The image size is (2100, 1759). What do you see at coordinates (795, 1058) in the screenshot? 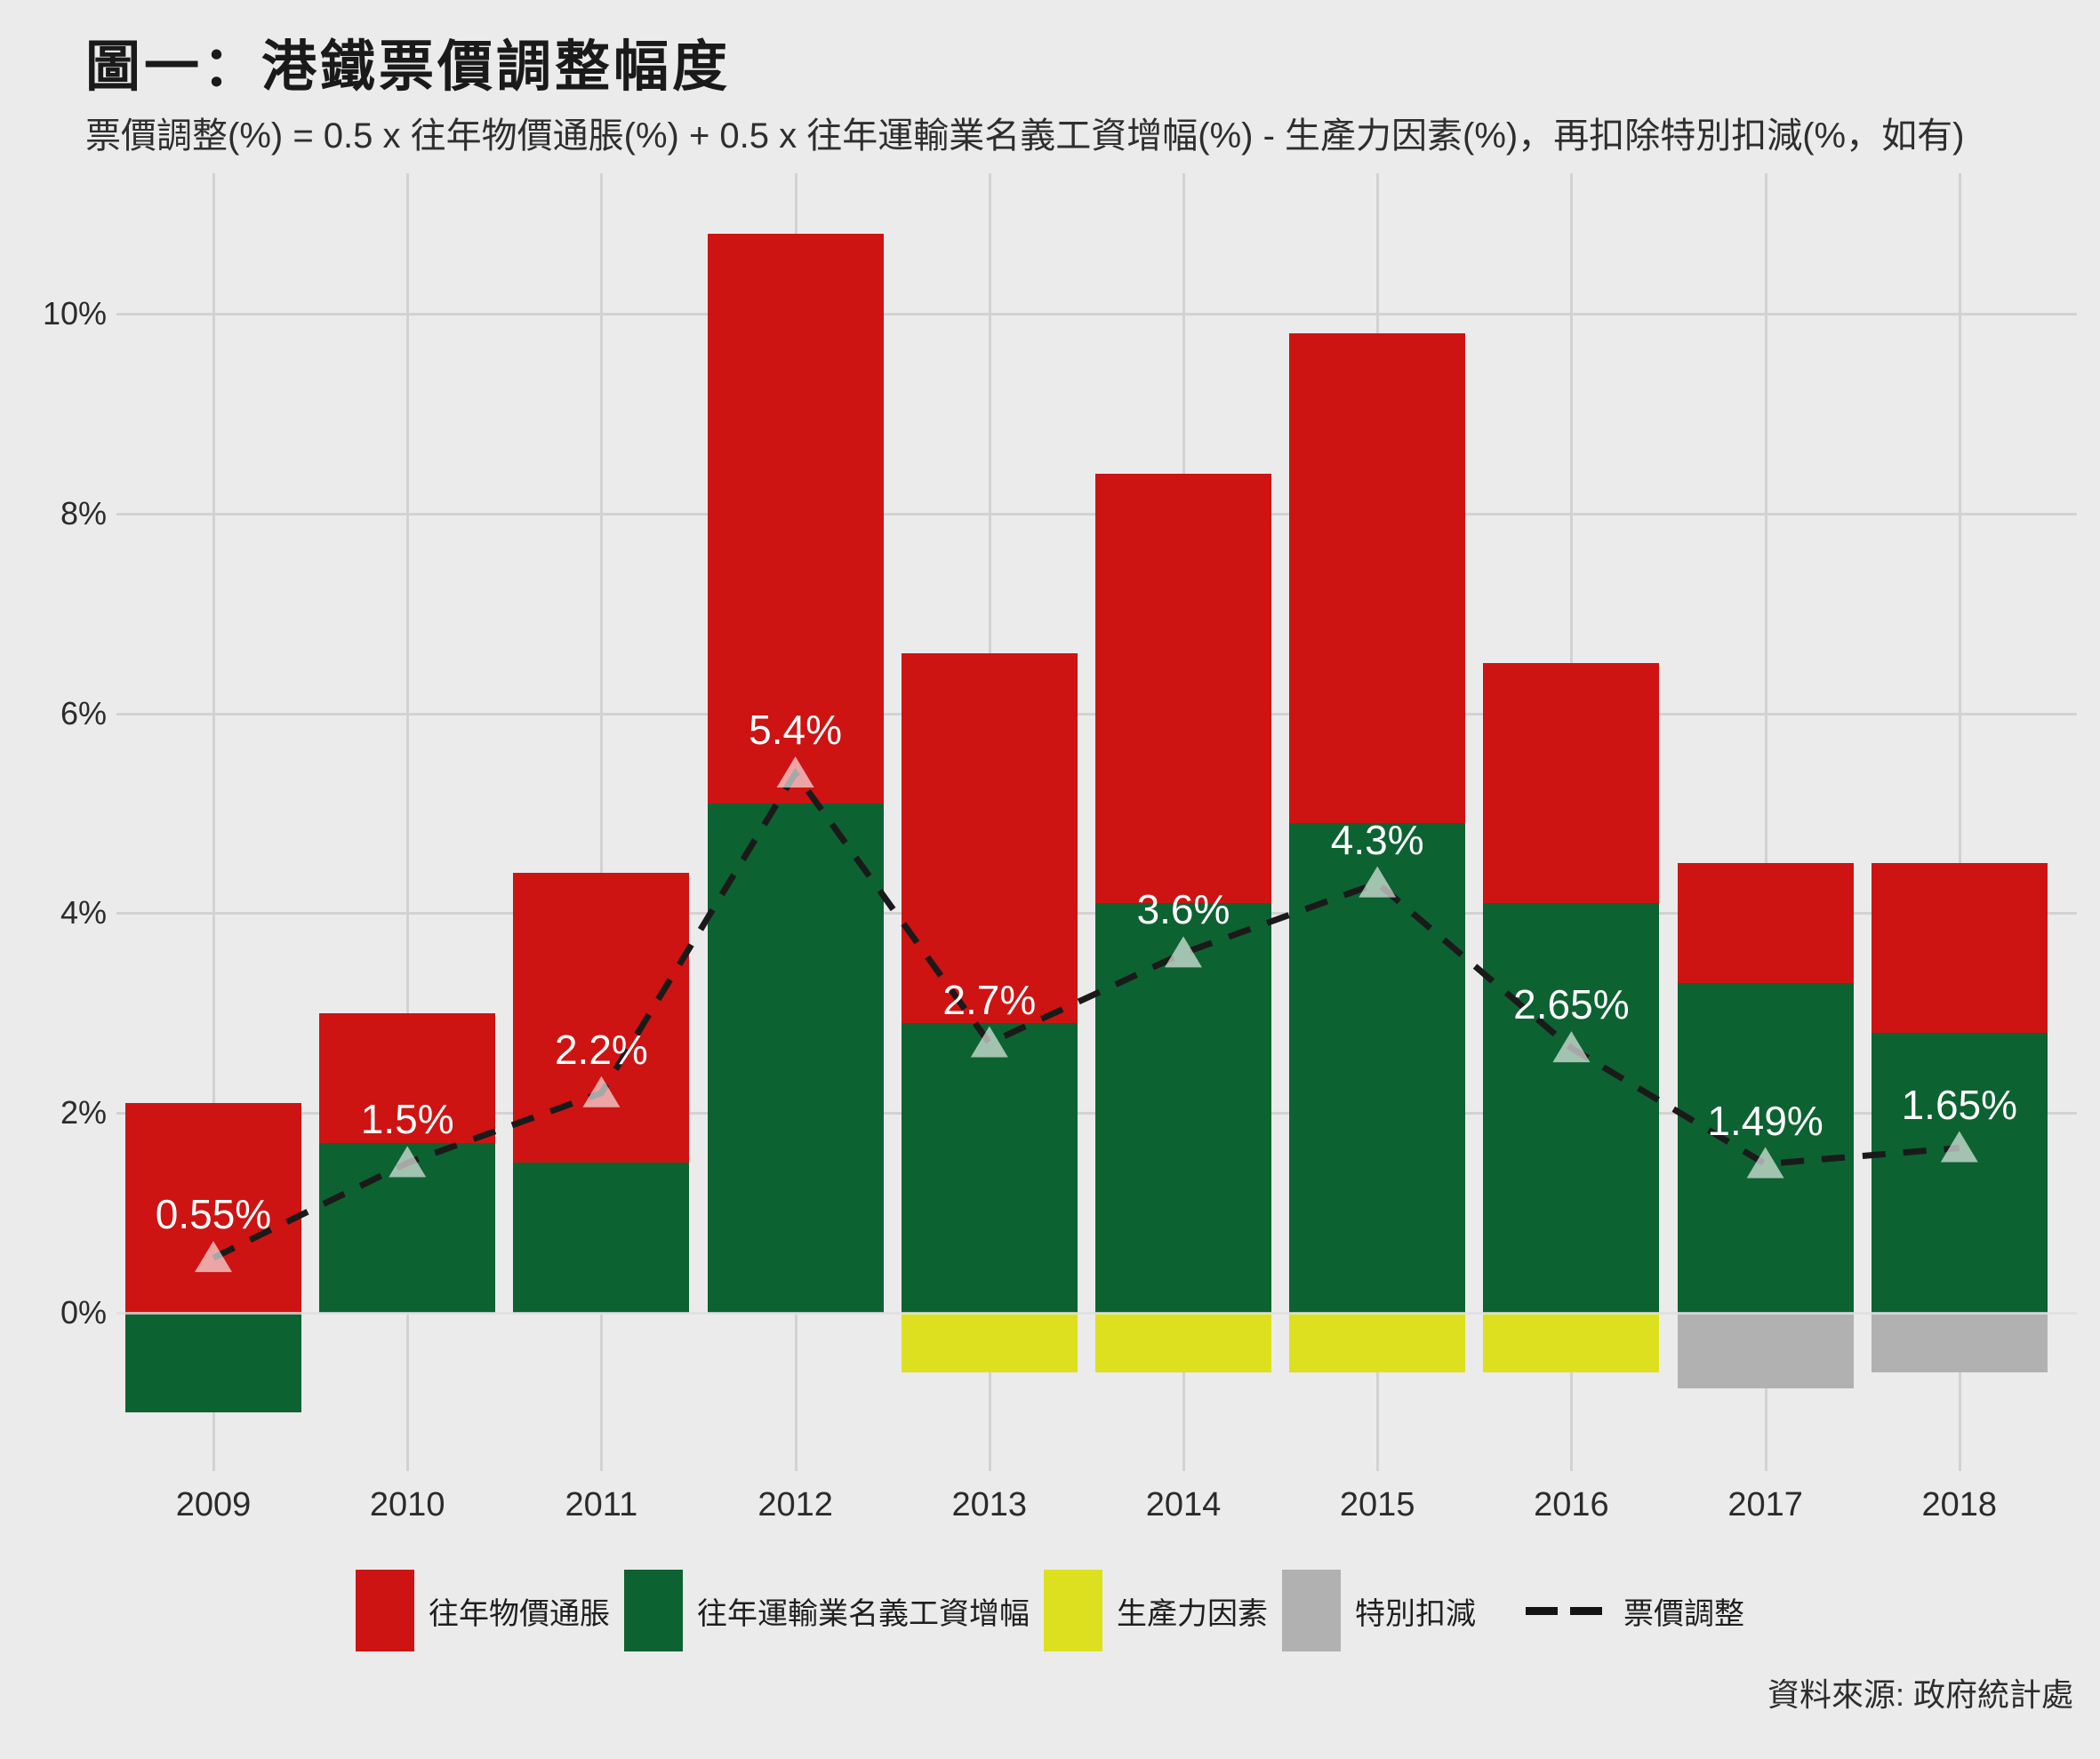
I see `bar-segment-2012-green` at bounding box center [795, 1058].